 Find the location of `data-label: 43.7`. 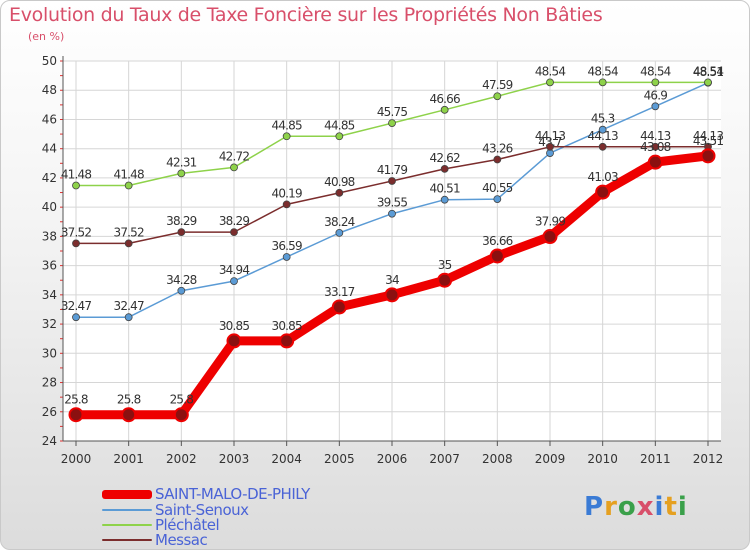

data-label: 43.7 is located at coordinates (550, 142).